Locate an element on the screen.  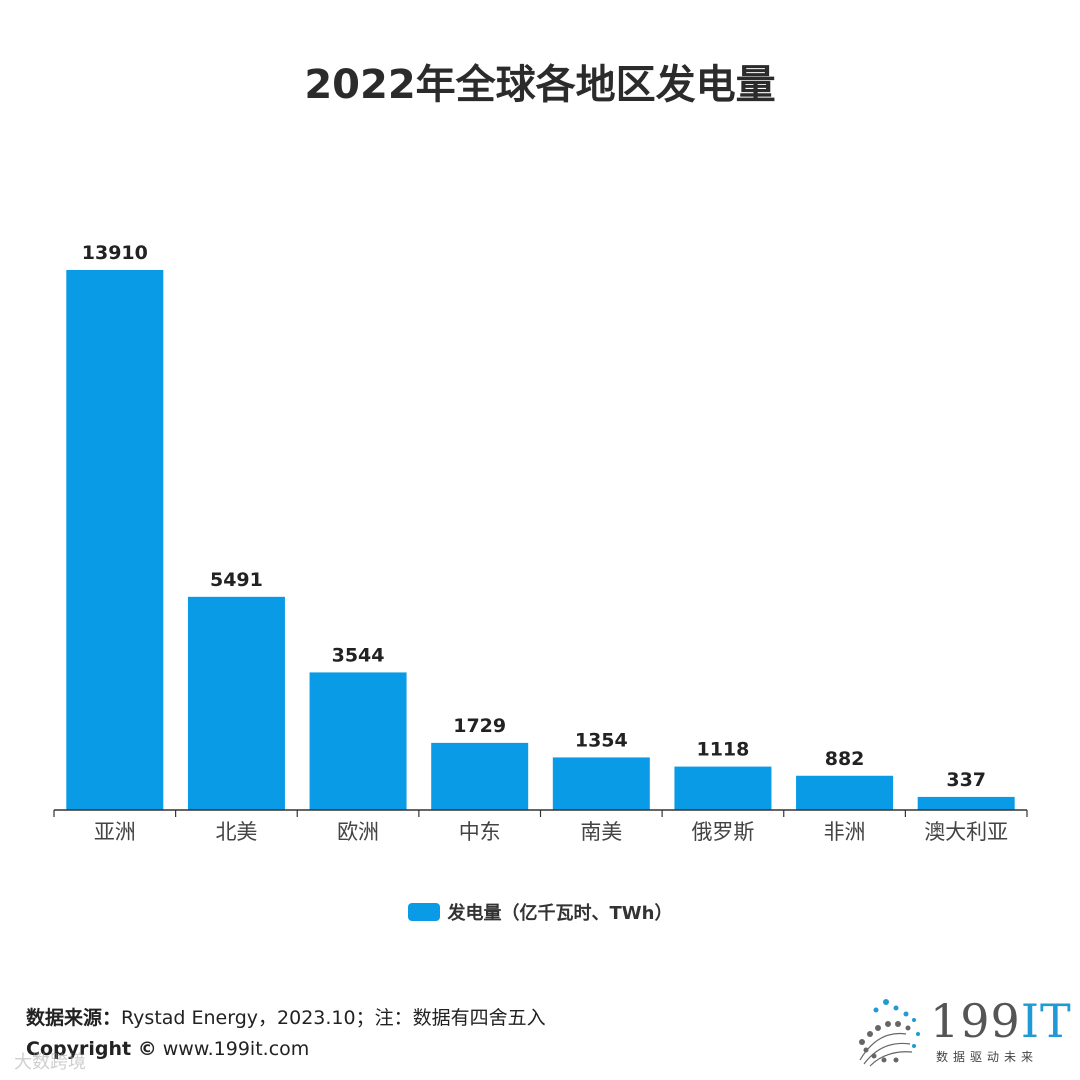
brand-logo: 199IT 数据驱动未来 is located at coordinates (959, 1030).